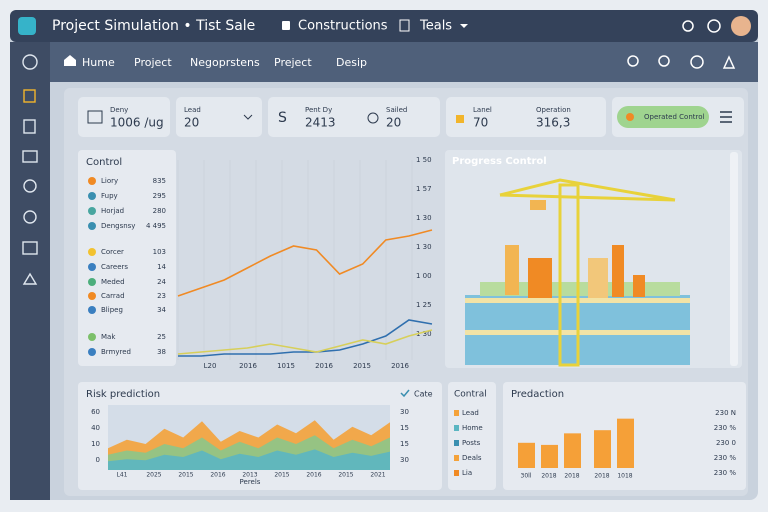  Describe the element at coordinates (27, 26) in the screenshot. I see `app-icon` at that location.